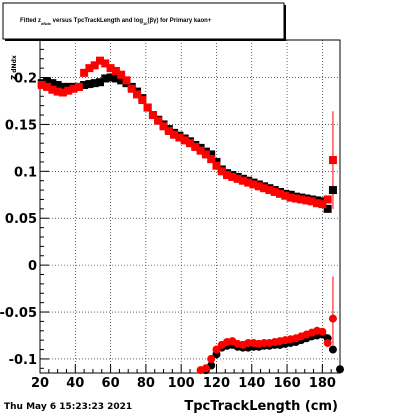 The image size is (400, 414). I want to click on y-tick-label: -0.05, so click(18, 313).